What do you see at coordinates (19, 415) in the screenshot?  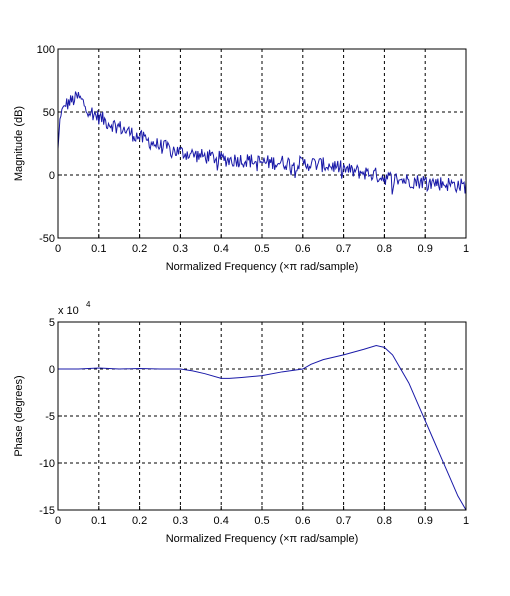 I see `phase-ylabel: Phase (degrees)` at bounding box center [19, 415].